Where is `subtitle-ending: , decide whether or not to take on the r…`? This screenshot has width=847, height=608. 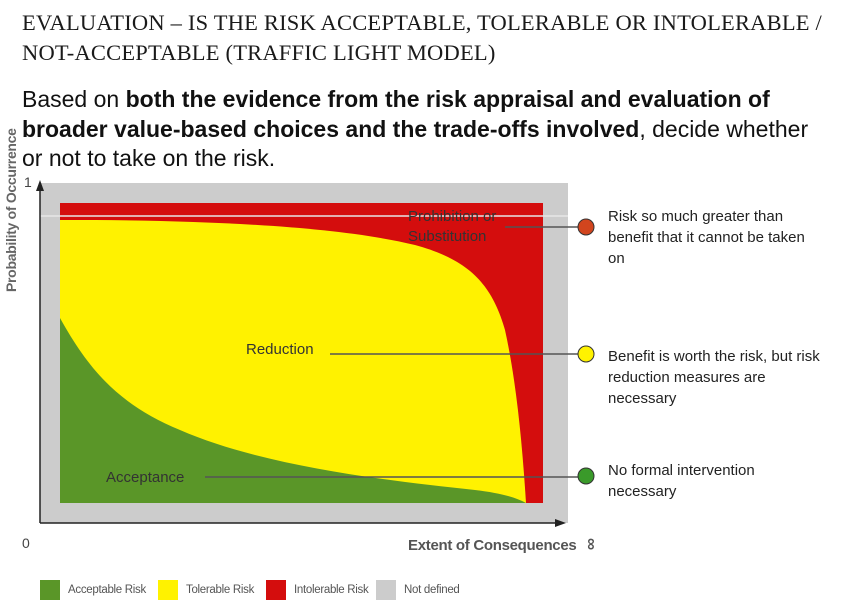
subtitle-ending: , decide whether or not to take on the r… is located at coordinates (415, 143).